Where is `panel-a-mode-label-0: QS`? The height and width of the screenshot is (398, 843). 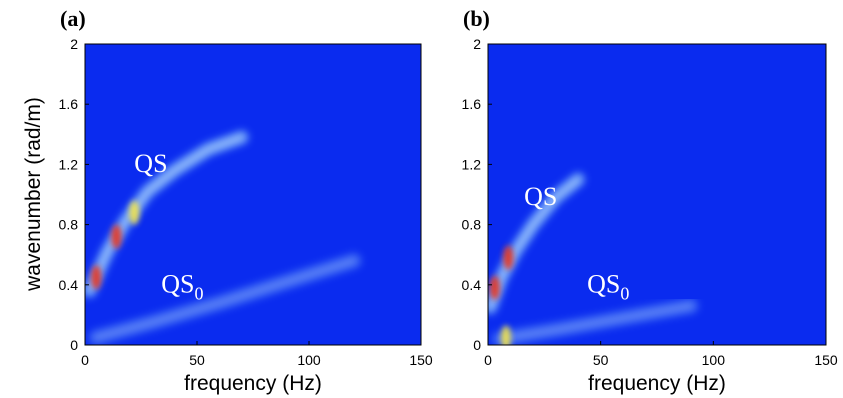
panel-a-mode-label-0: QS is located at coordinates (150, 163).